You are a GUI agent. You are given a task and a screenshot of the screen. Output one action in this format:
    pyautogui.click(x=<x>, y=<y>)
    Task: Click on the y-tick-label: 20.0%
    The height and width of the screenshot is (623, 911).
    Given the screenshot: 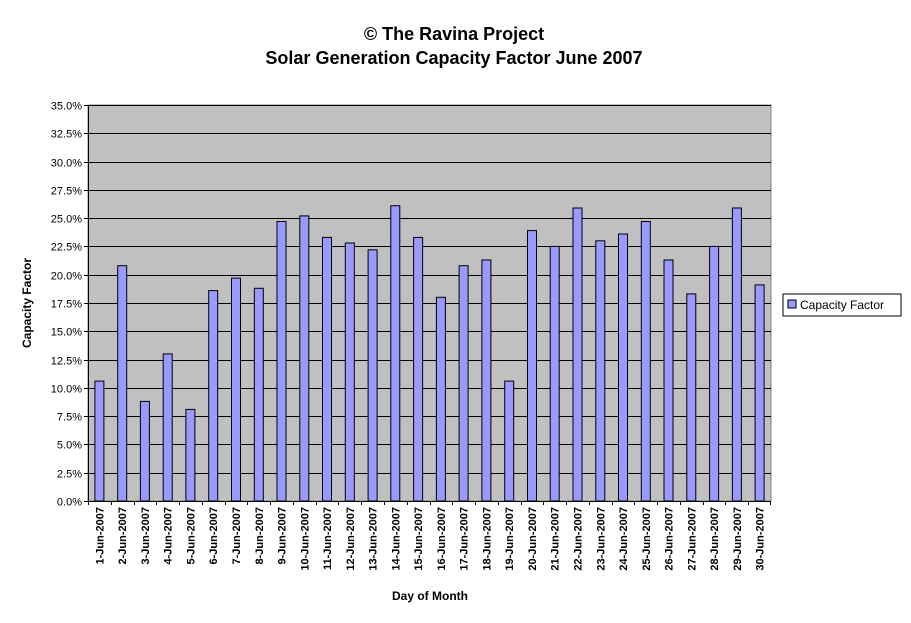 What is the action you would take?
    pyautogui.click(x=66, y=277)
    